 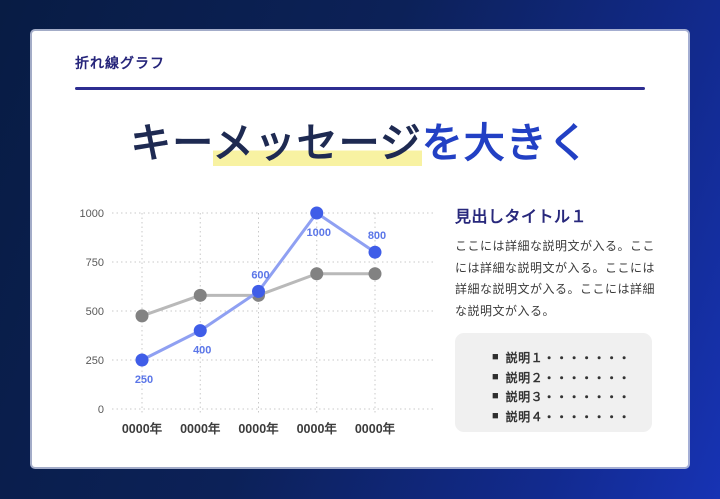 What do you see at coordinates (144, 380) in the screenshot?
I see `value-label: 250` at bounding box center [144, 380].